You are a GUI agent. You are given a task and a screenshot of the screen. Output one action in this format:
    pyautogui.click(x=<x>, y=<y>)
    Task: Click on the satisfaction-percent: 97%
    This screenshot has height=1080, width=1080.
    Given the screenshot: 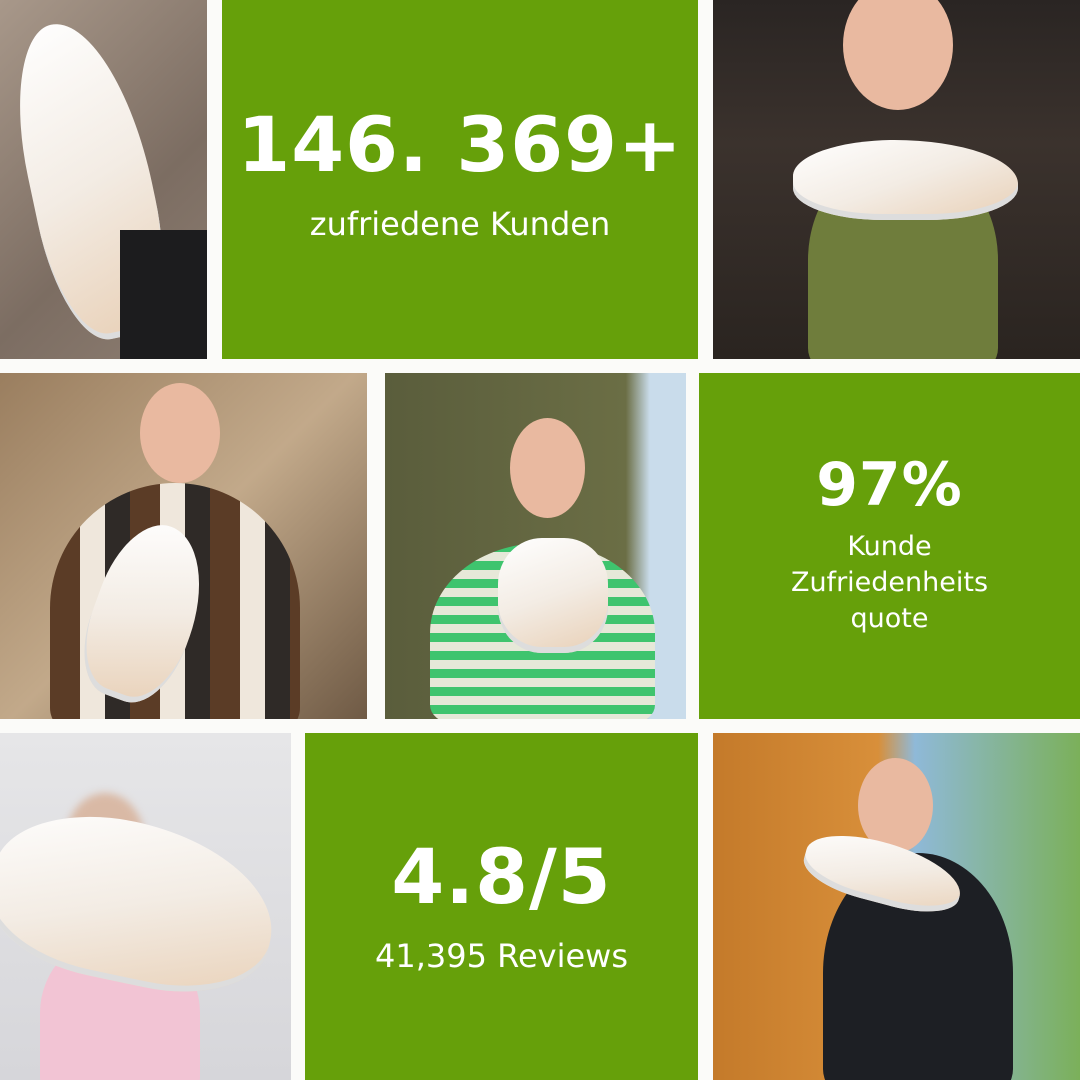 What is the action you would take?
    pyautogui.click(x=889, y=485)
    